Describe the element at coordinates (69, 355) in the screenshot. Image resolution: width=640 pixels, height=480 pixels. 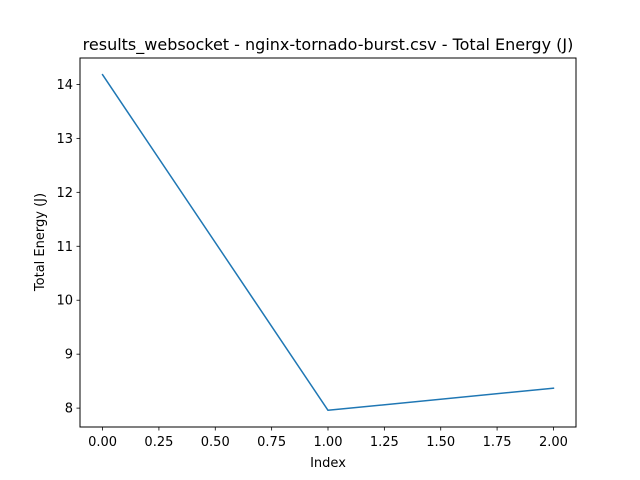
I see `y-tick-label: 9` at that location.